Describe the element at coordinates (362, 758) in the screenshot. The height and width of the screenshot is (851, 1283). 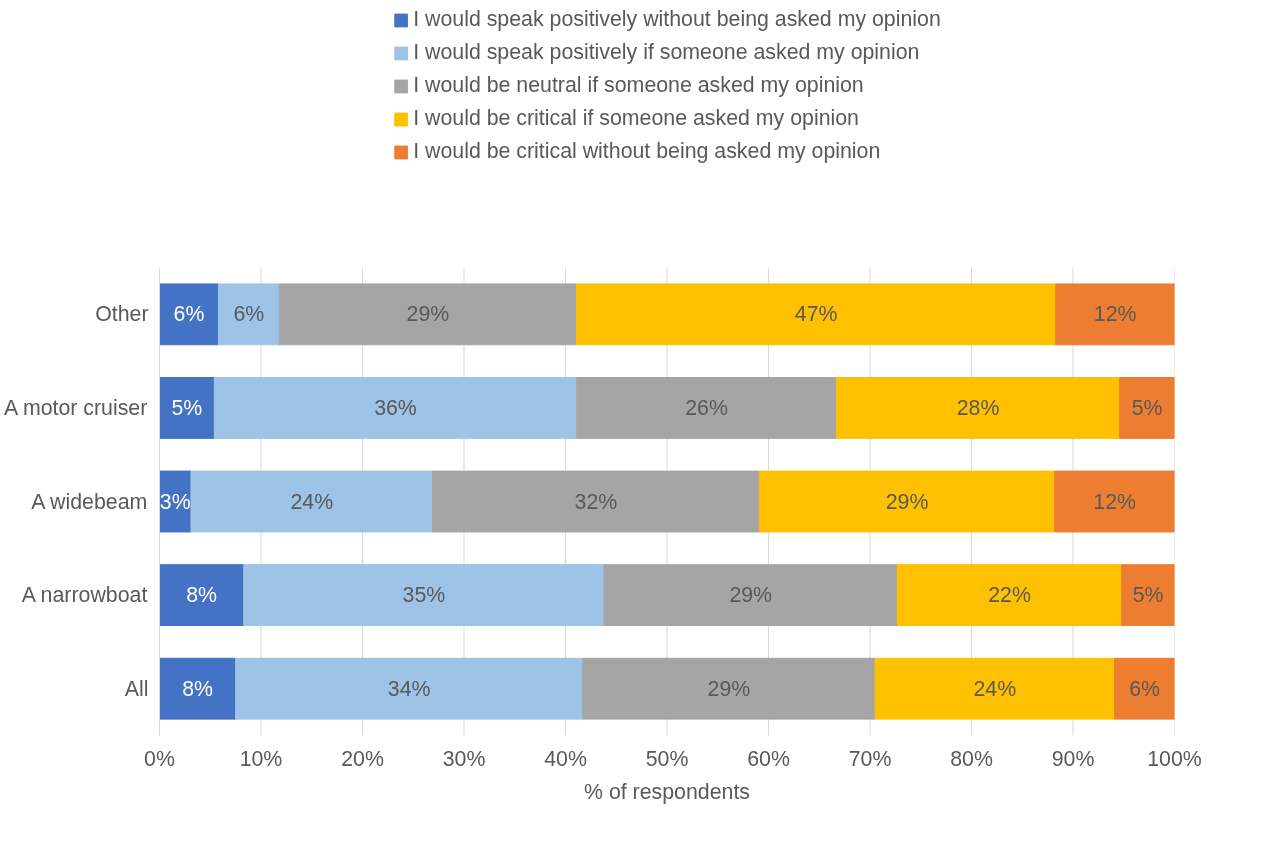
I see `x-tick-label: 20%` at that location.